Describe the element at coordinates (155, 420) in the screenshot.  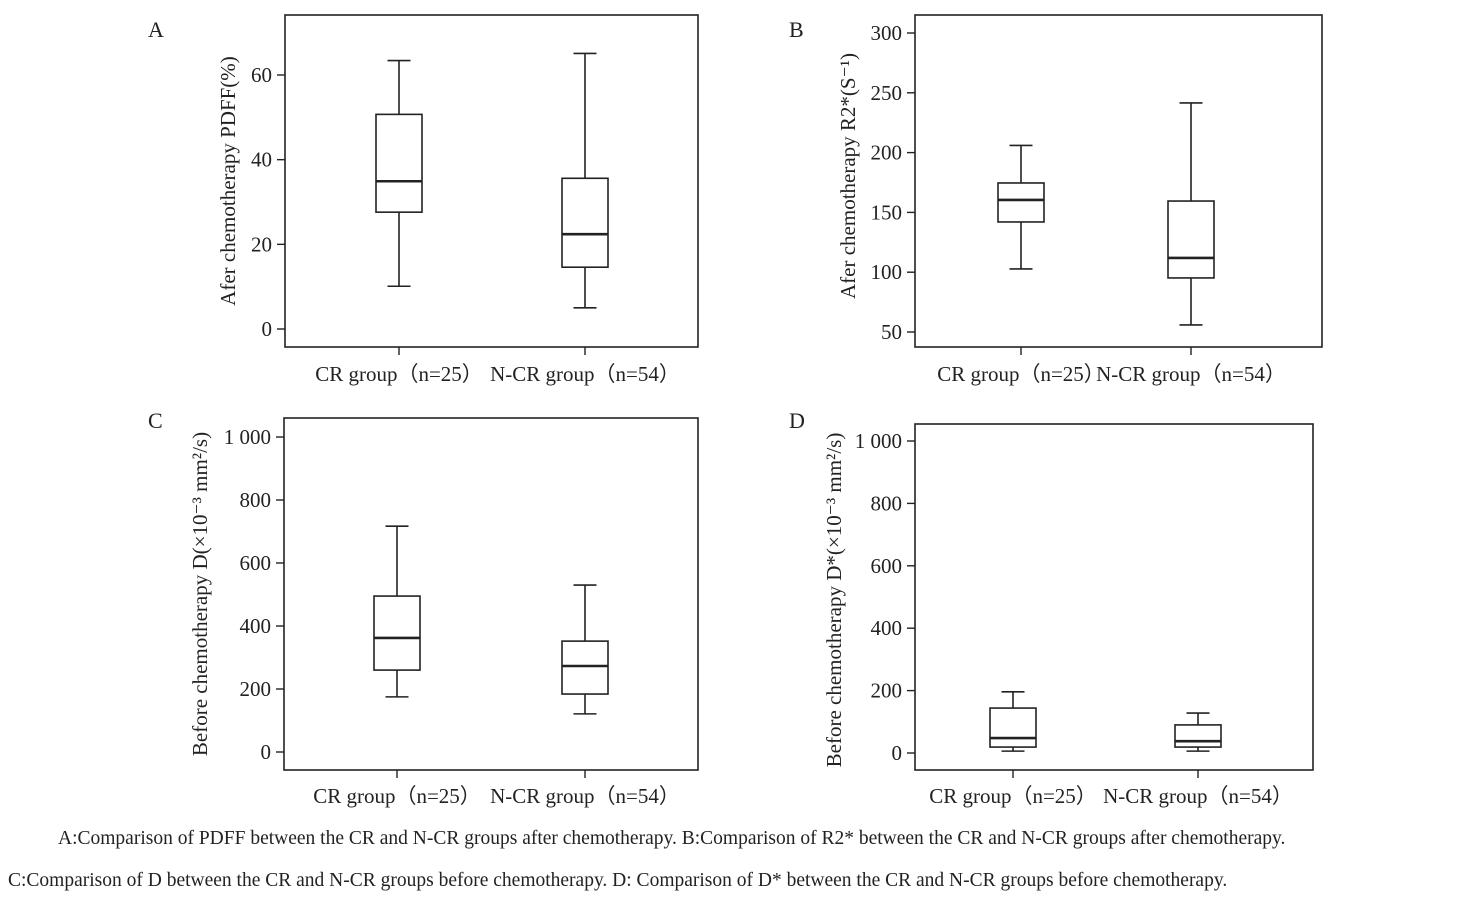
I see `panel-label: C` at that location.